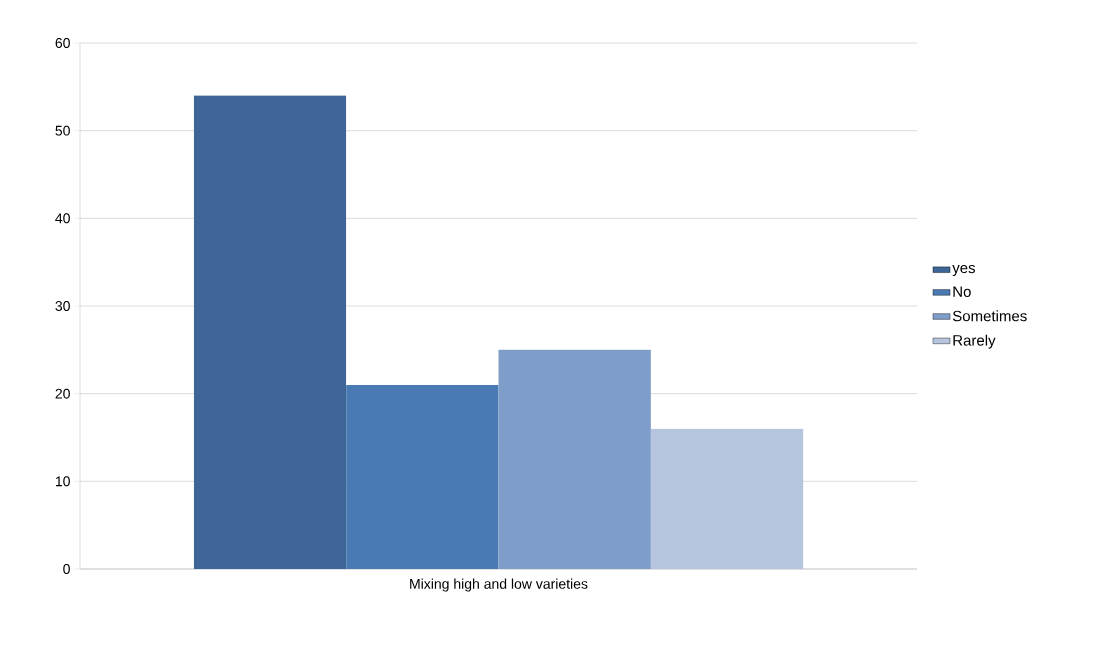  What do you see at coordinates (62, 43) in the screenshot?
I see `y-tick-label: 60` at bounding box center [62, 43].